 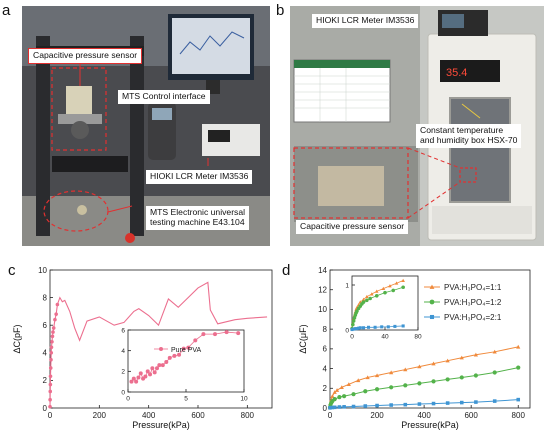 What do you see at coordinates (128, 399) in the screenshot?
I see `chart-c-inset-xtick-label: 0` at bounding box center [128, 399].